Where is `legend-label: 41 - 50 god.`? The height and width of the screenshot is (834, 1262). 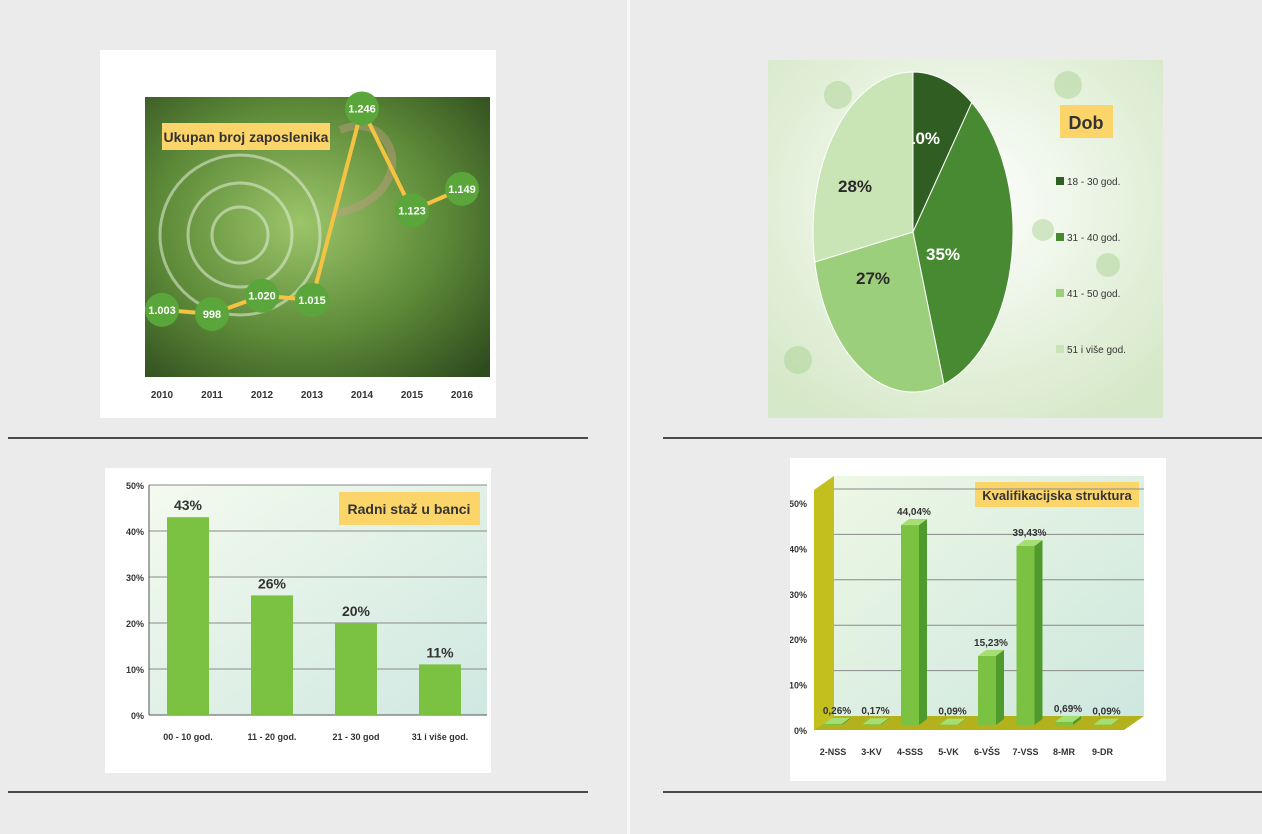
legend-label: 41 - 50 god. is located at coordinates (1093, 294).